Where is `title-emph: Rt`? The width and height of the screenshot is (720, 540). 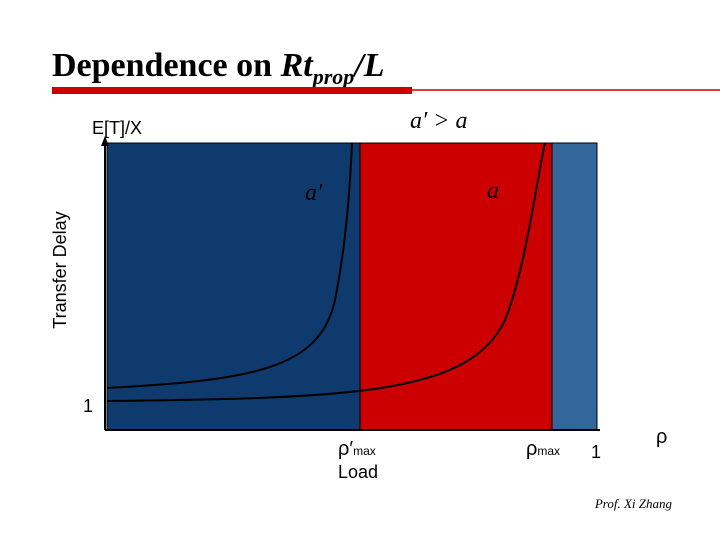 title-emph: Rt is located at coordinates (297, 65).